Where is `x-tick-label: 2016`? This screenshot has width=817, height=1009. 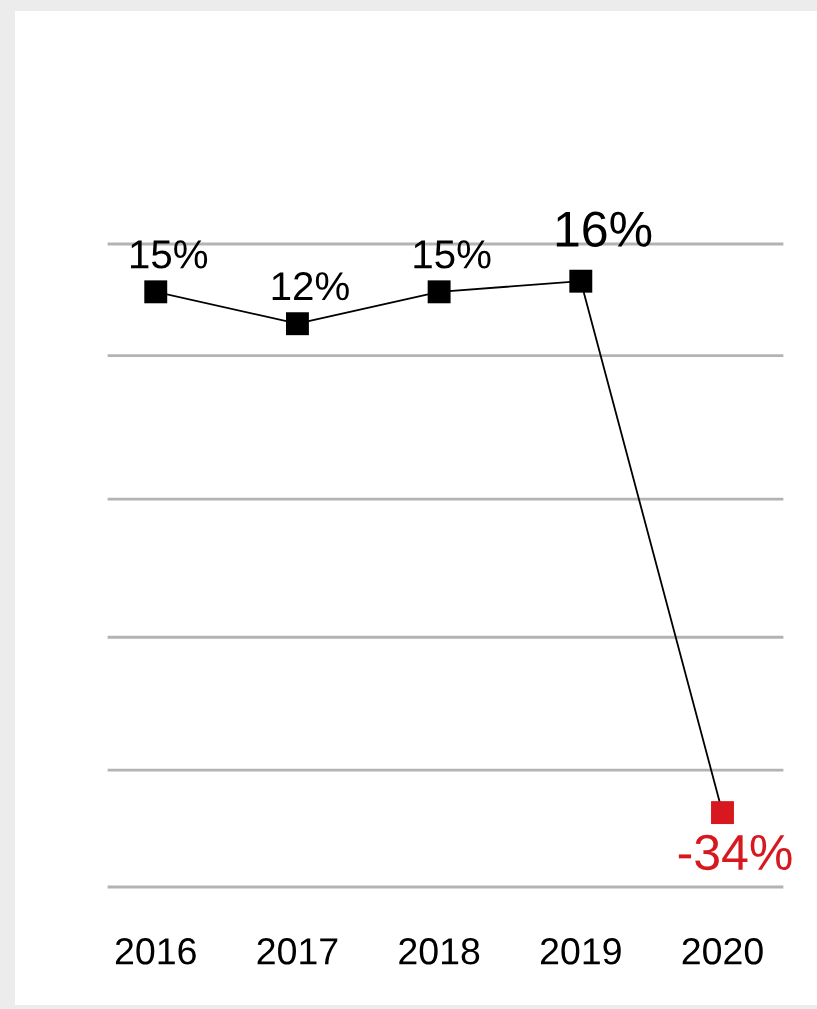 x-tick-label: 2016 is located at coordinates (155, 951).